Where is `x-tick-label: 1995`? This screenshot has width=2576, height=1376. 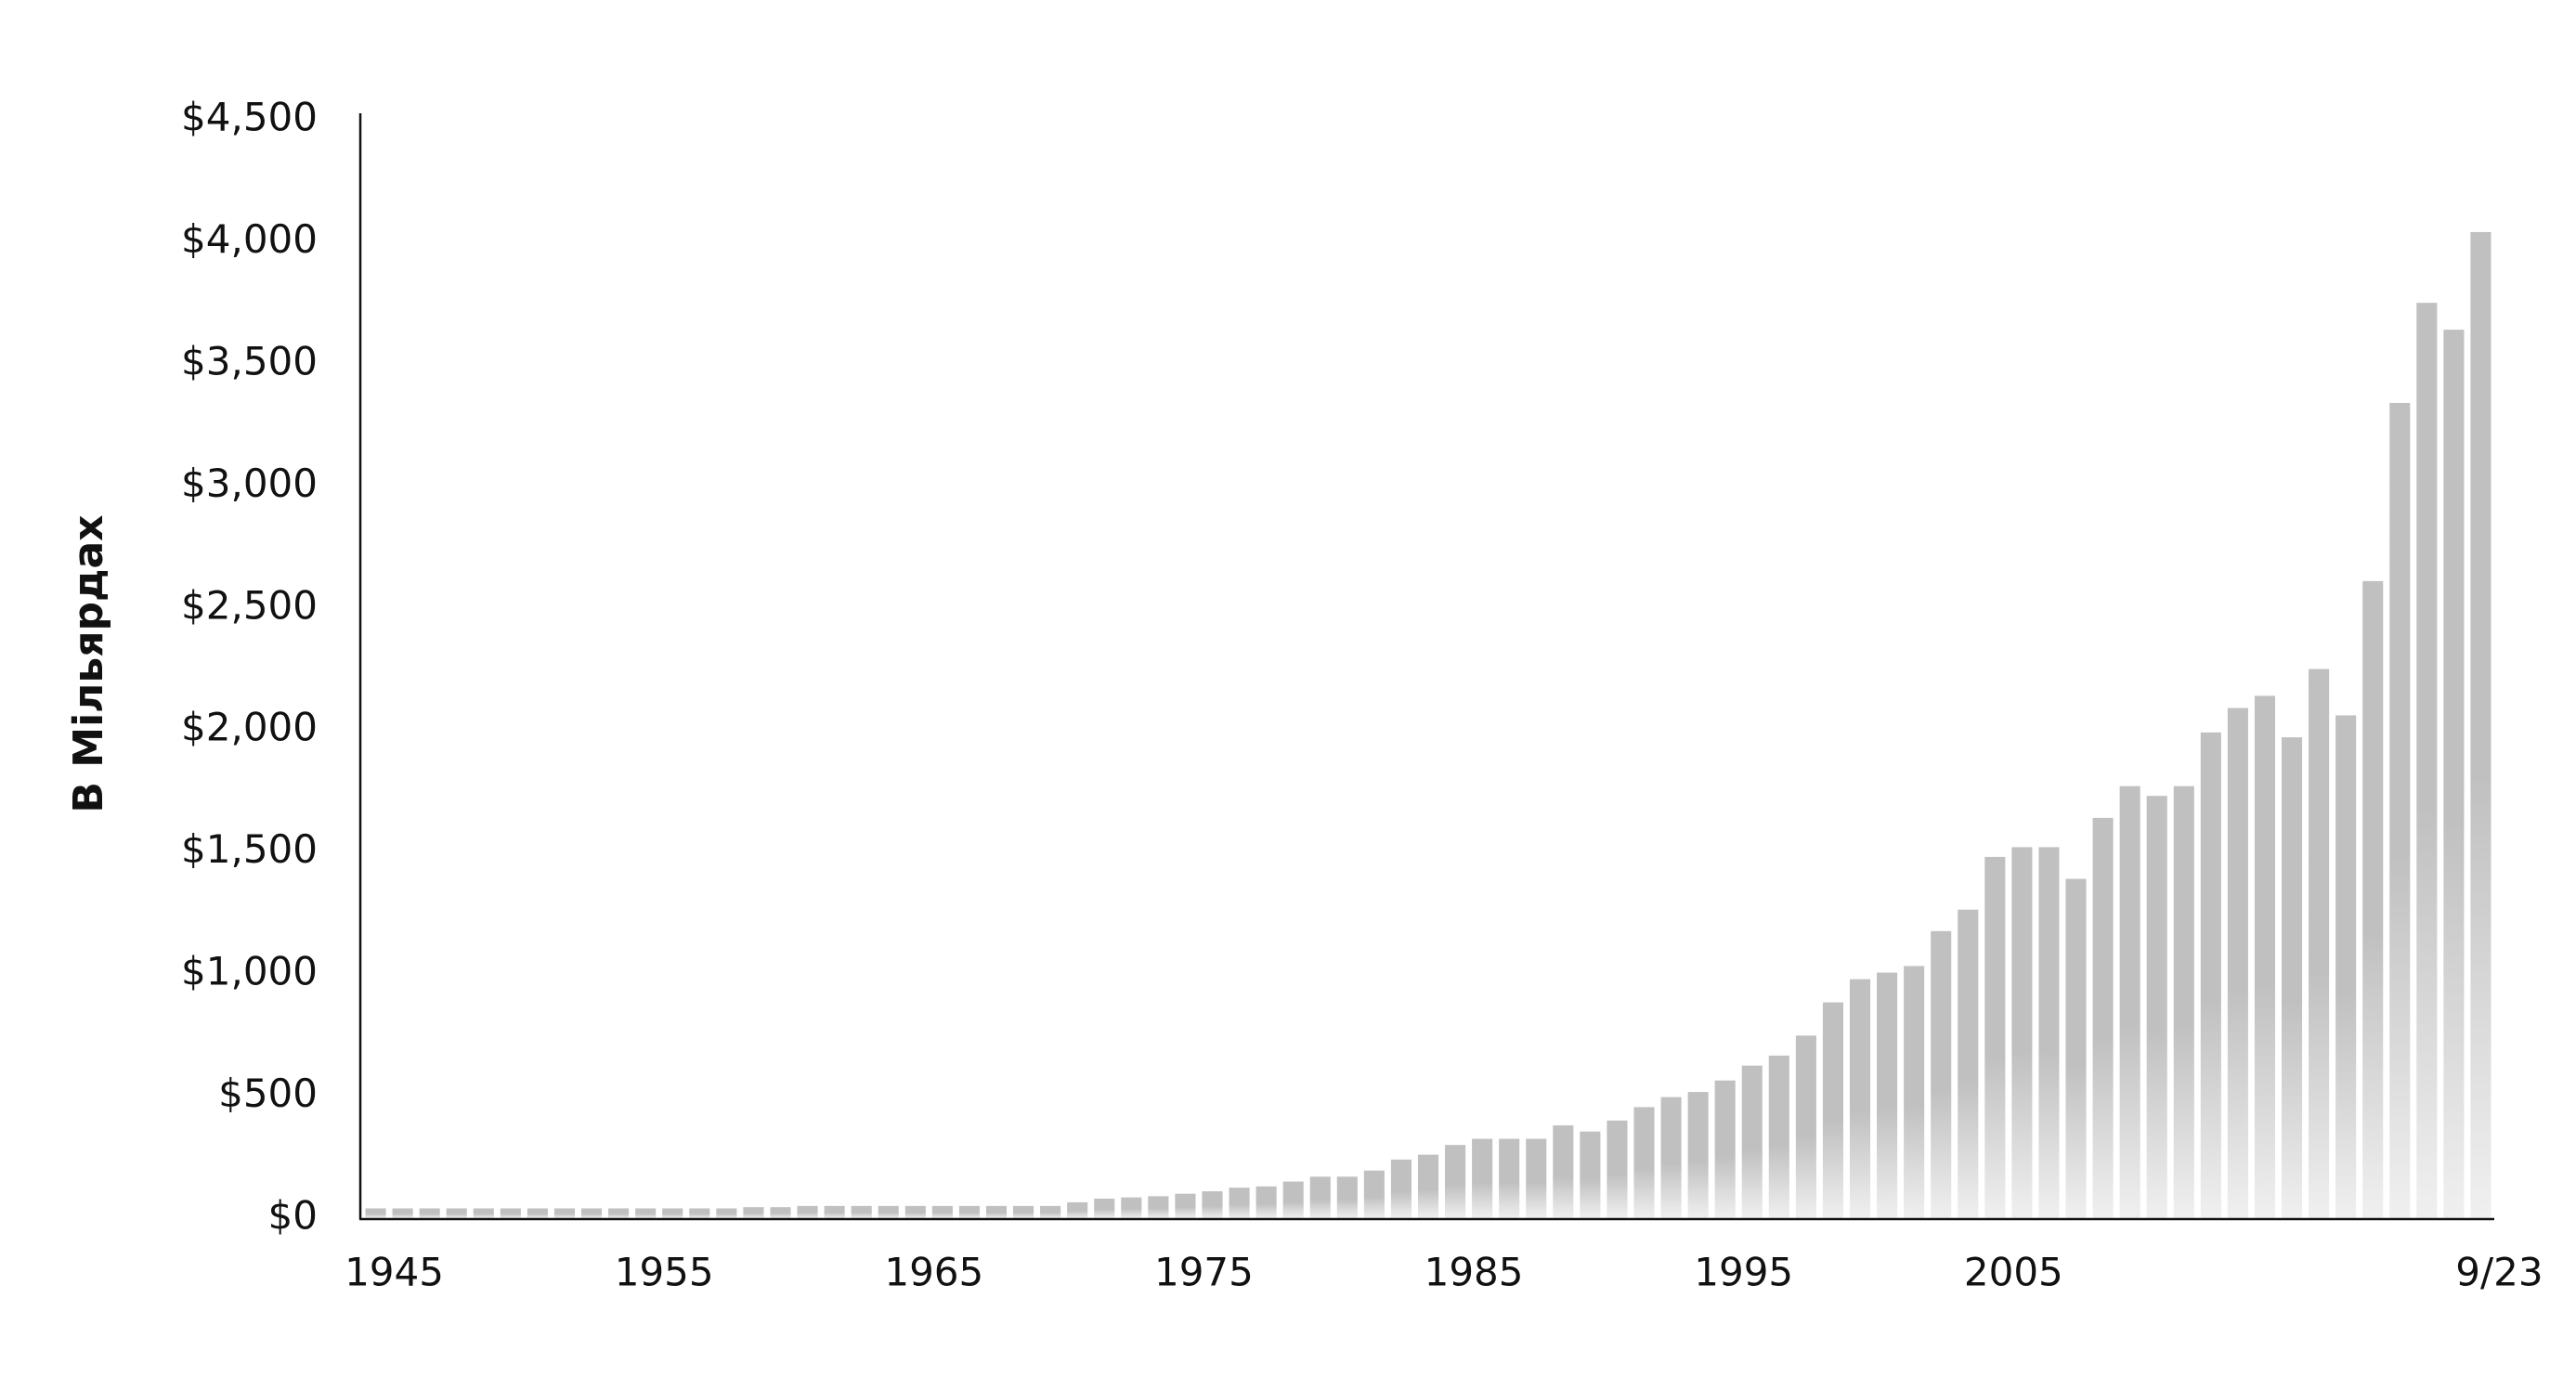 x-tick-label: 1995 is located at coordinates (1744, 1272).